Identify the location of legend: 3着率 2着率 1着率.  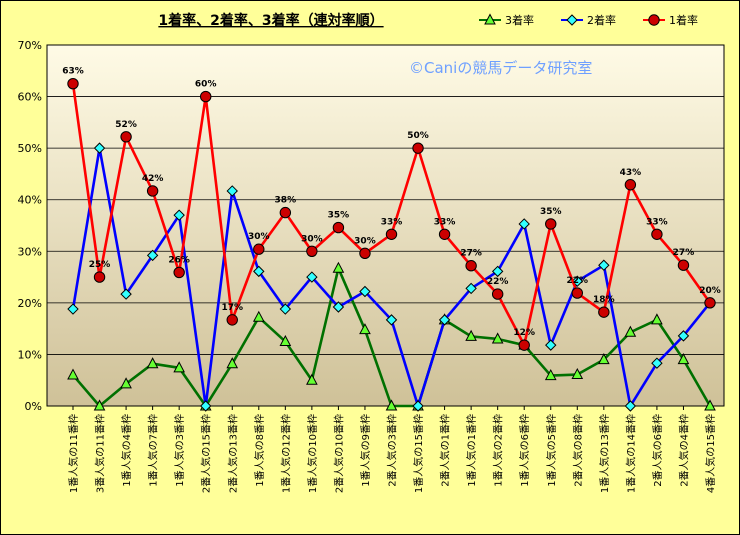
(588, 20).